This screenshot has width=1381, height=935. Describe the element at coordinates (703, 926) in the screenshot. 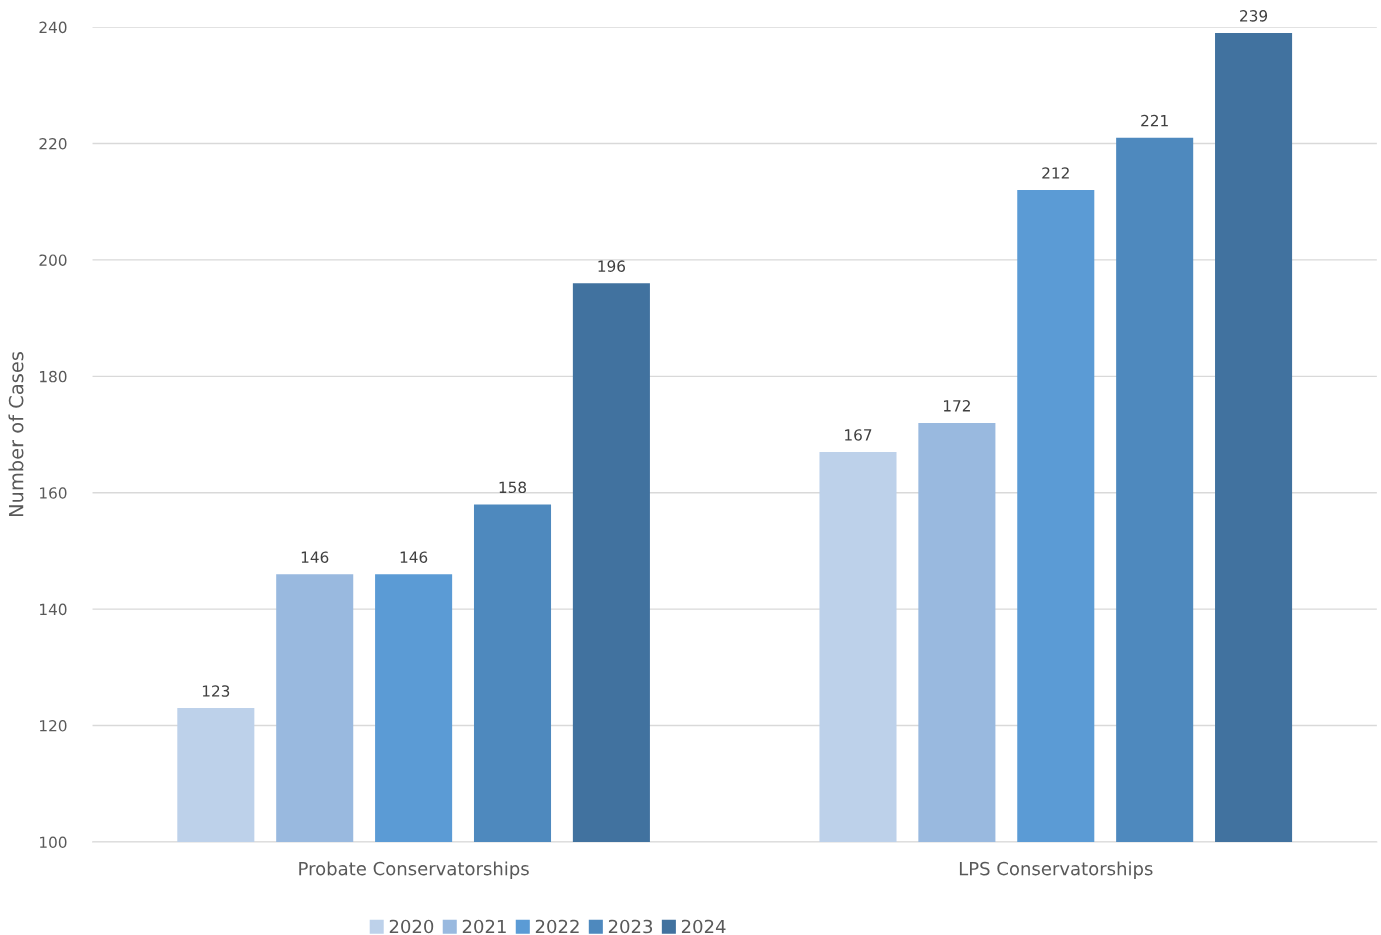

I see `legend-label: 2024` at that location.